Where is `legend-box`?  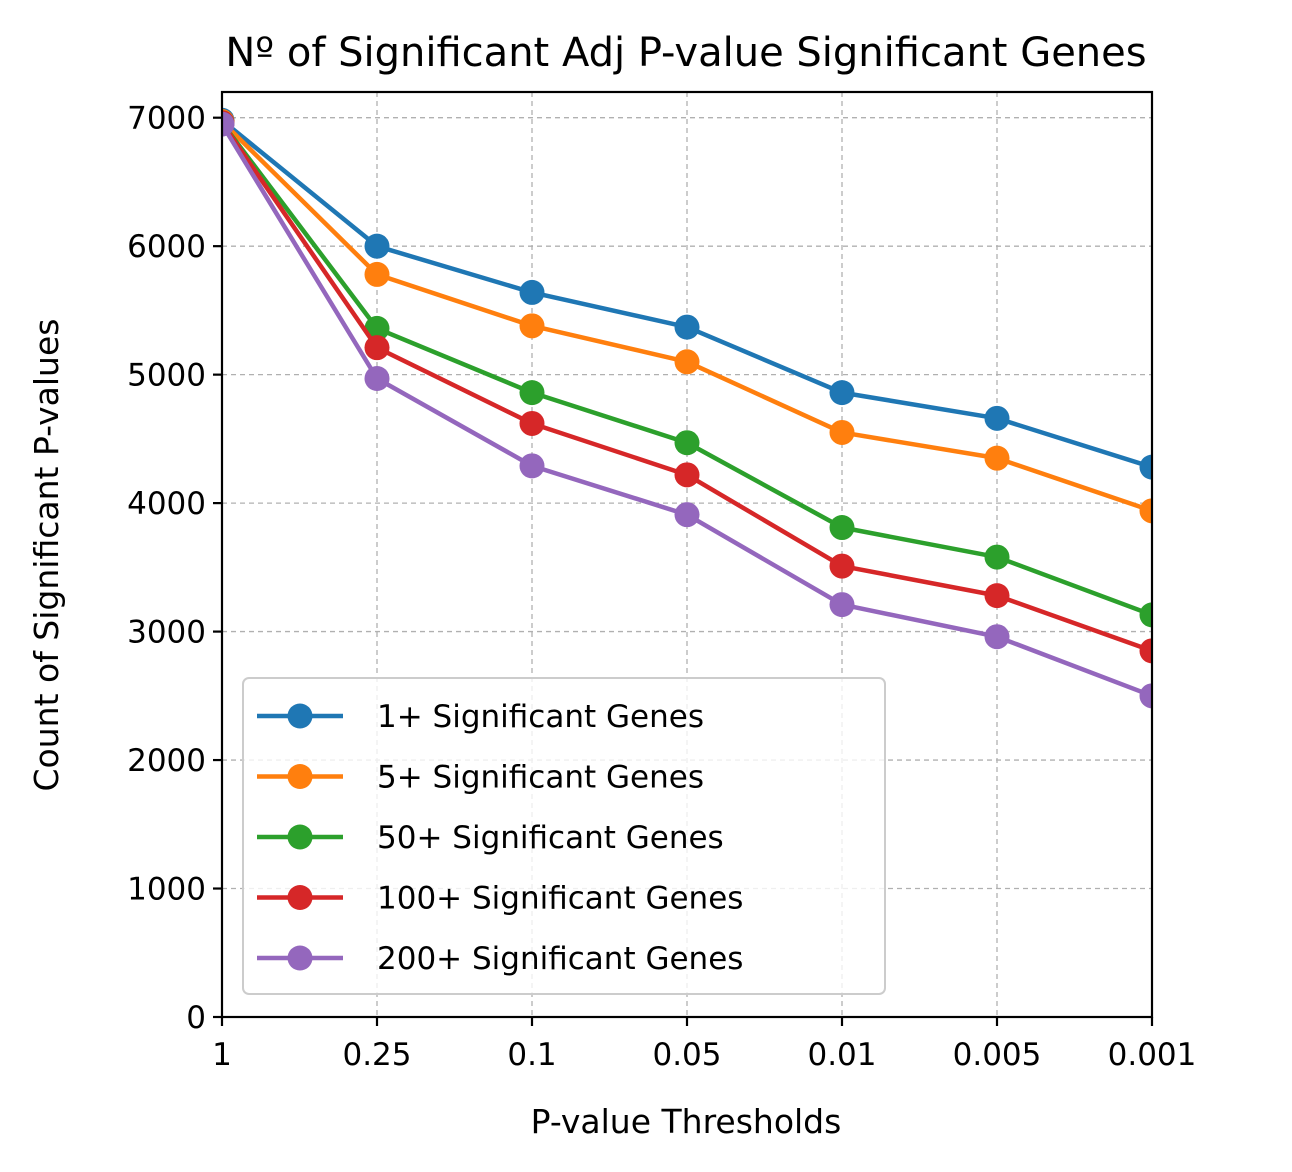 legend-box is located at coordinates (564, 836).